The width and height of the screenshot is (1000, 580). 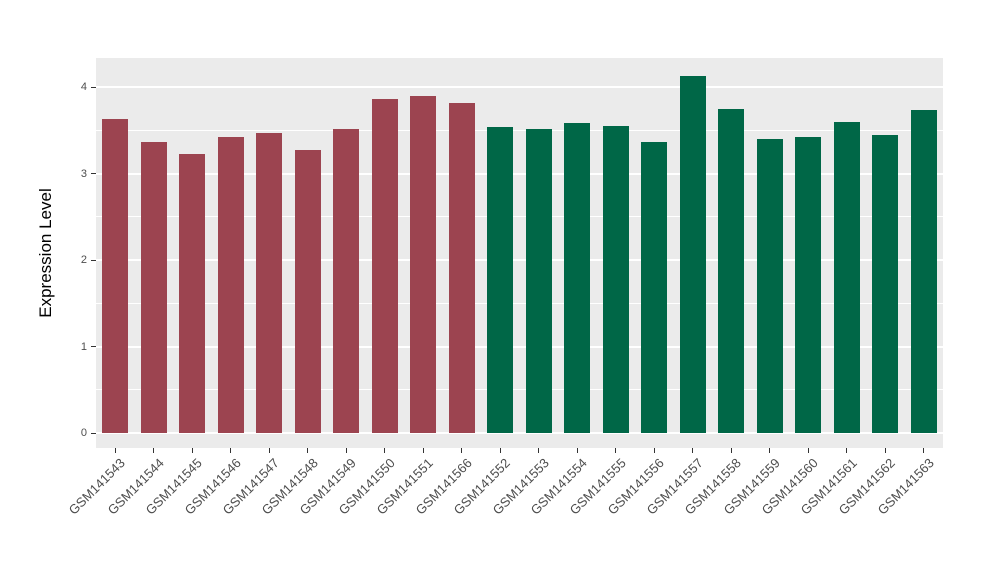 I want to click on bar-GSM141555, so click(x=615, y=279).